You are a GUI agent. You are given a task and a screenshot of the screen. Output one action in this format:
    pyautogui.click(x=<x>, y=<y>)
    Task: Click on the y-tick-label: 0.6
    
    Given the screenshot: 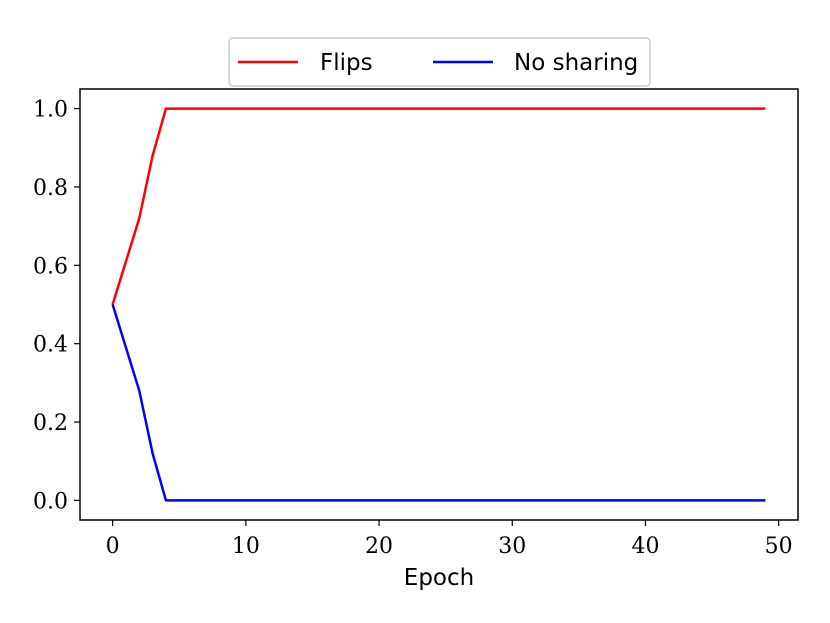 What is the action you would take?
    pyautogui.click(x=50, y=266)
    